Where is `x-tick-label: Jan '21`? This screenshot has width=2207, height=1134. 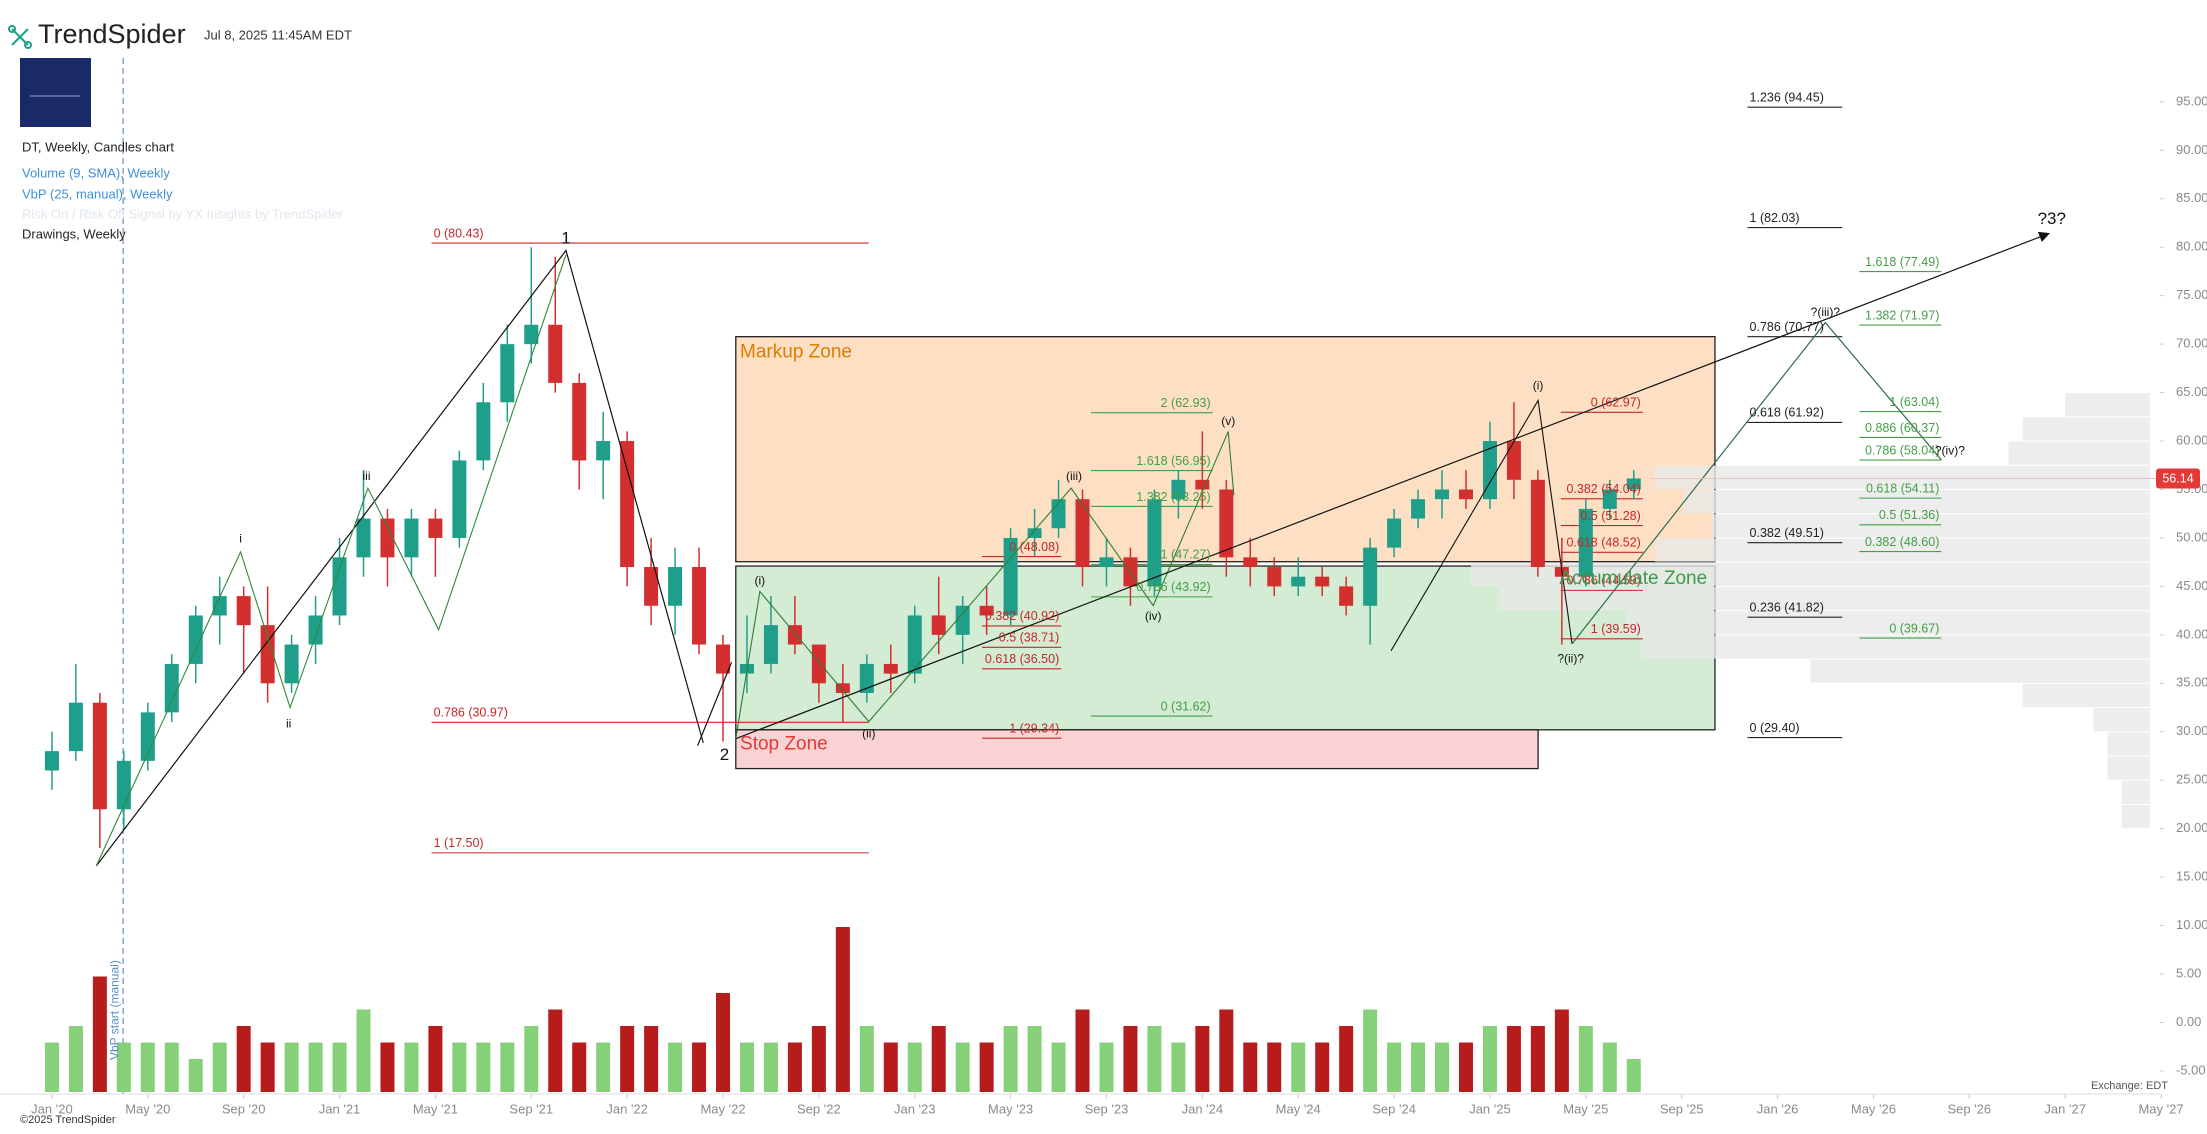
x-tick-label: Jan '21 is located at coordinates (340, 1108).